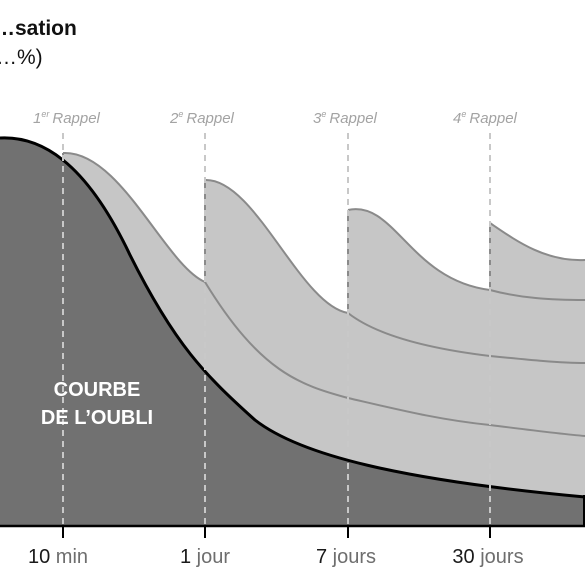  I want to click on rappel-num-3: 3, so click(317, 118).